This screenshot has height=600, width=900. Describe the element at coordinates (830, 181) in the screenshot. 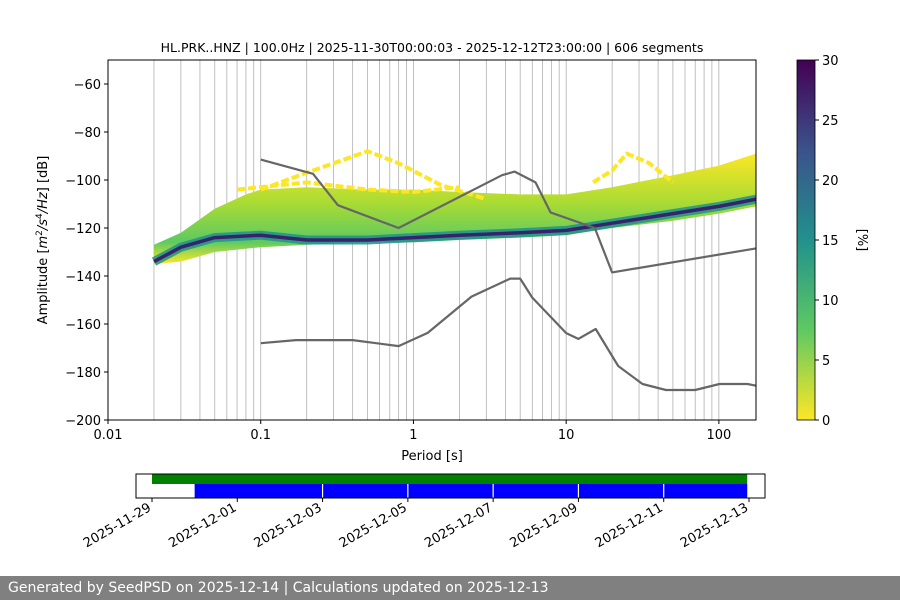

I see `colorbar-tick-label: 20` at that location.